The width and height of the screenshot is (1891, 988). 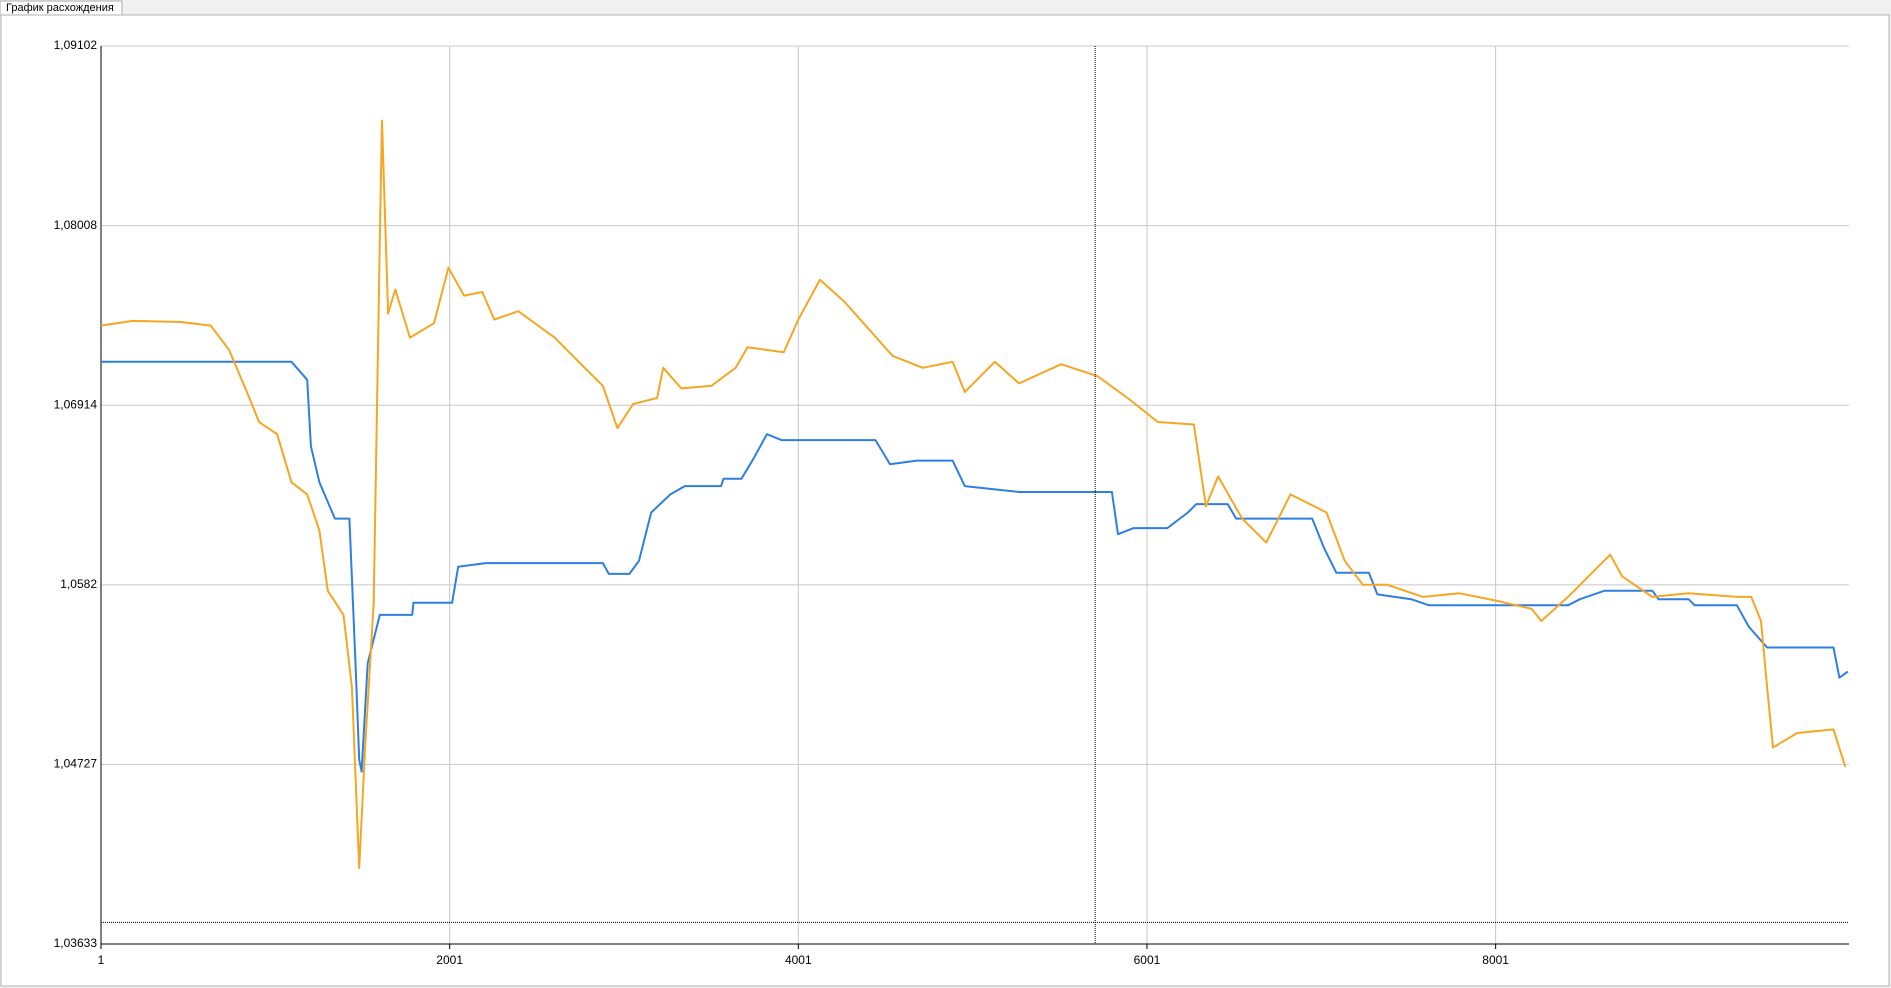 What do you see at coordinates (78, 584) in the screenshot?
I see `y-tick-label: 1,0582` at bounding box center [78, 584].